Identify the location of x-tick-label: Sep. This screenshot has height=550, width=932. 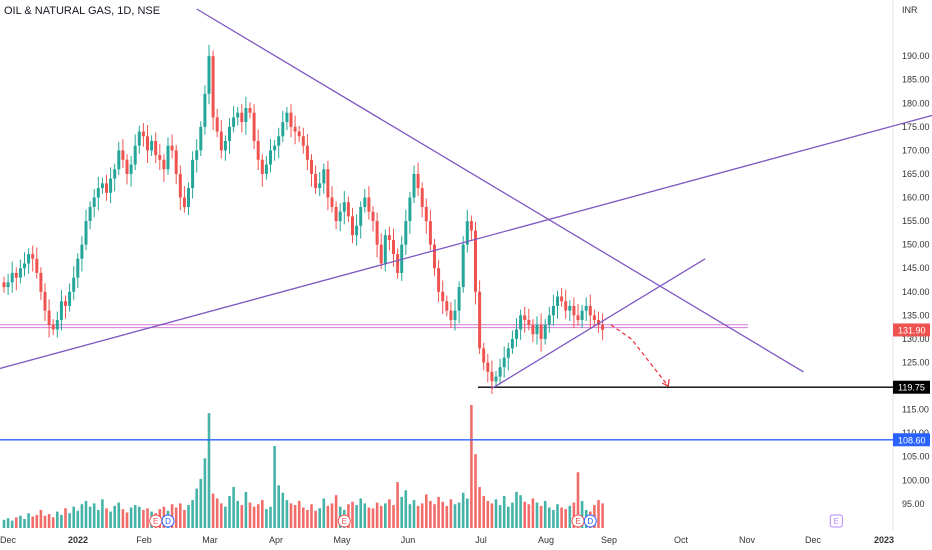
(609, 540).